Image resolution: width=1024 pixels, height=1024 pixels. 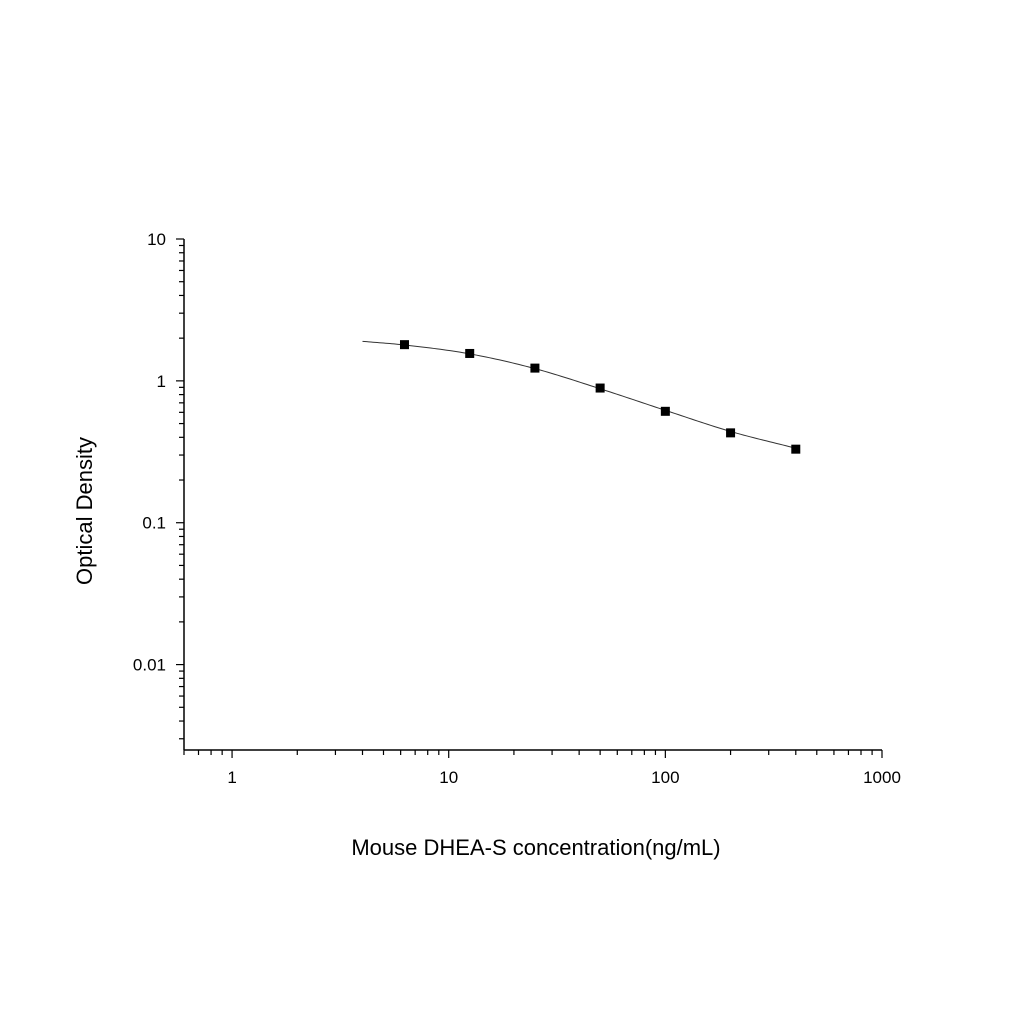 I want to click on fit-curve, so click(x=579, y=394).